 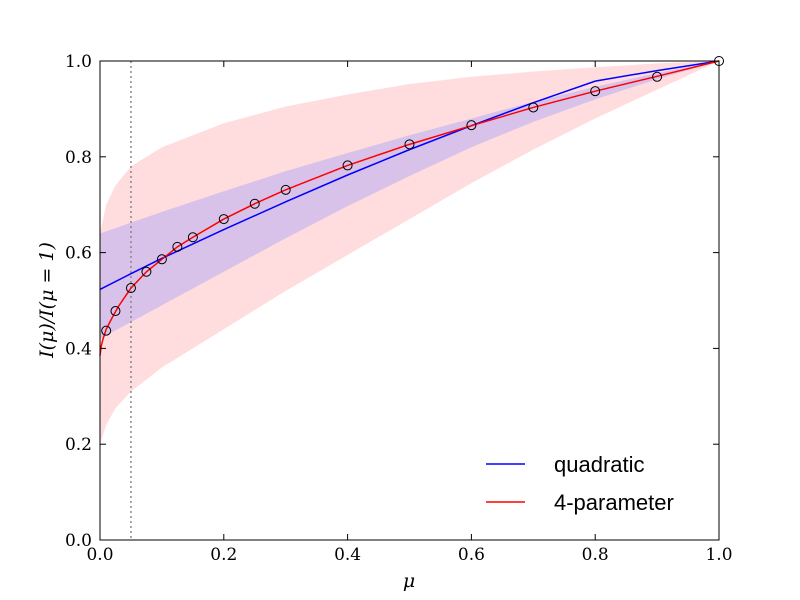 I want to click on legend: quadratic 4-parameter, so click(x=580, y=483).